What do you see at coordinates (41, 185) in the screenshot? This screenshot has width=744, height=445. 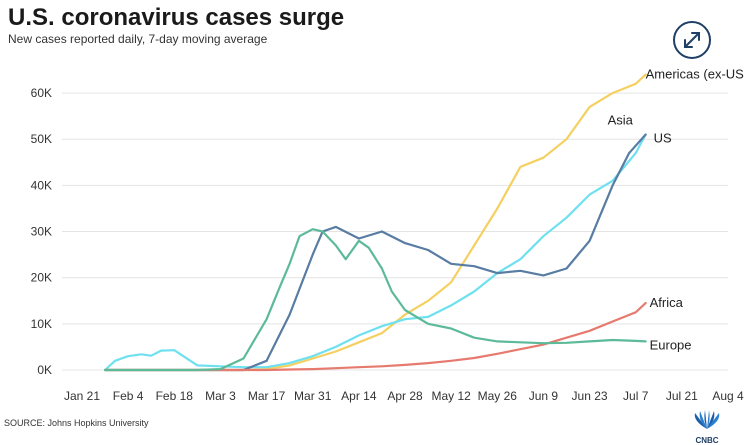 I see `y-tick-label: 40K` at bounding box center [41, 185].